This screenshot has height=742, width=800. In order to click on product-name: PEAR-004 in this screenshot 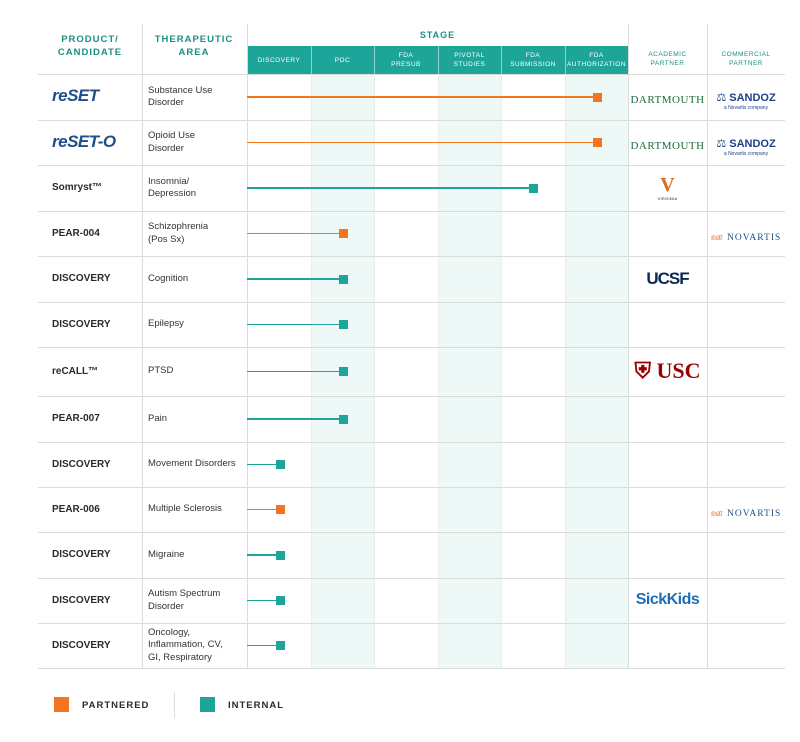, I will do `click(76, 233)`.